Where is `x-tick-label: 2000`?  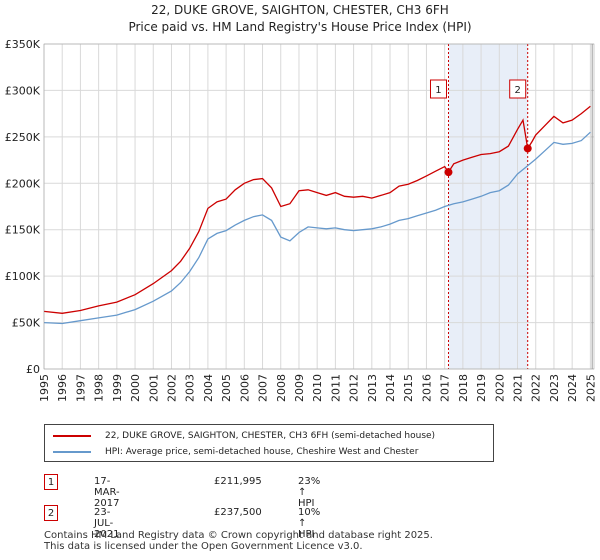
x-tick-label: 2000 is located at coordinates (135, 388).